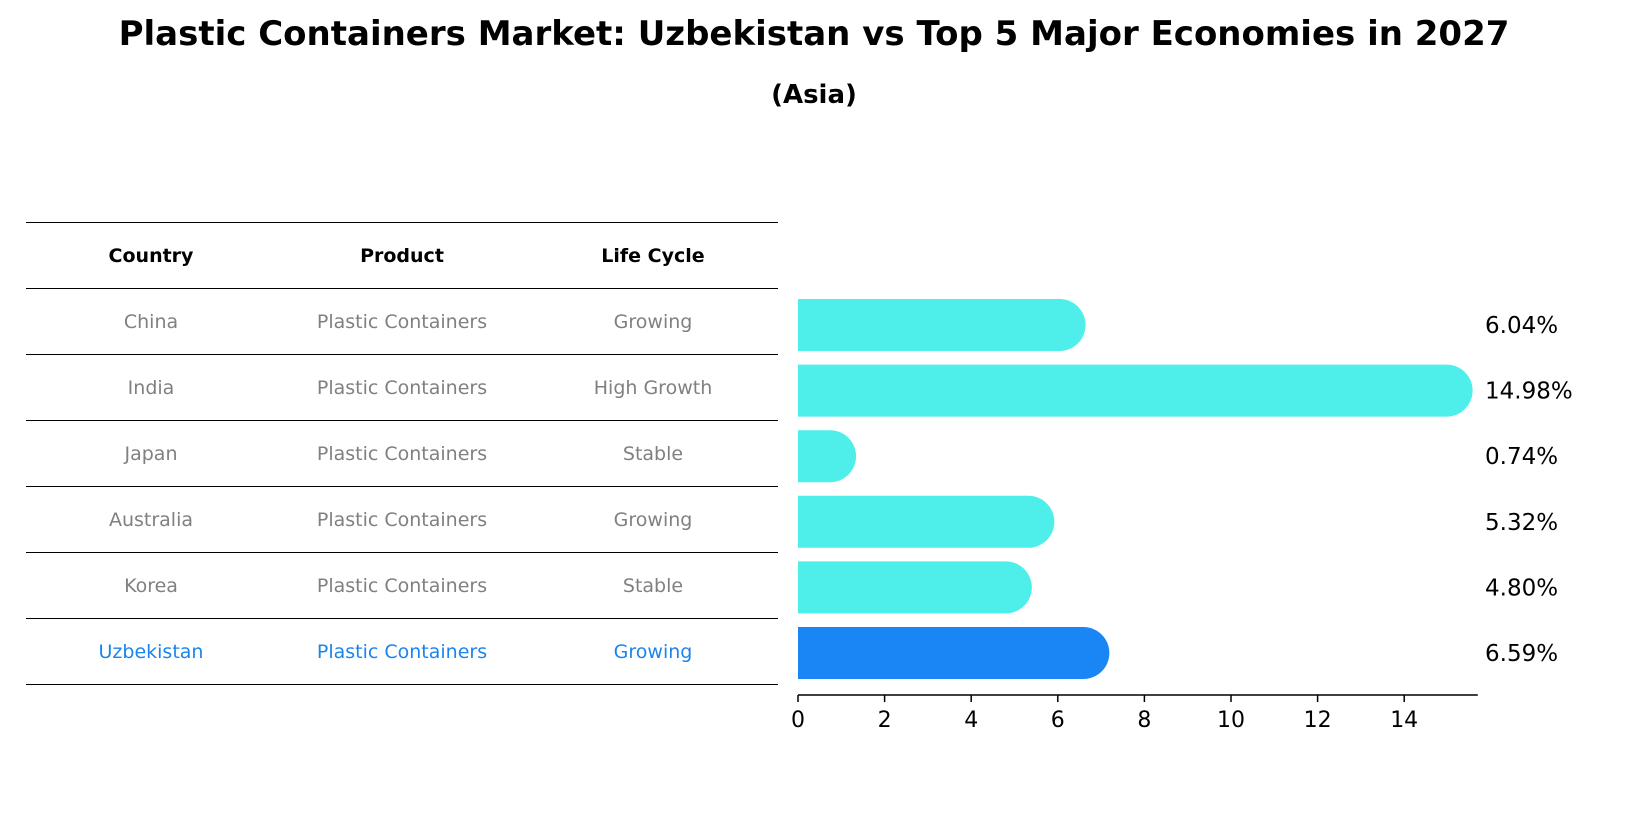 The width and height of the screenshot is (1628, 823). I want to click on table-row: China Plastic Containers Growing, so click(402, 321).